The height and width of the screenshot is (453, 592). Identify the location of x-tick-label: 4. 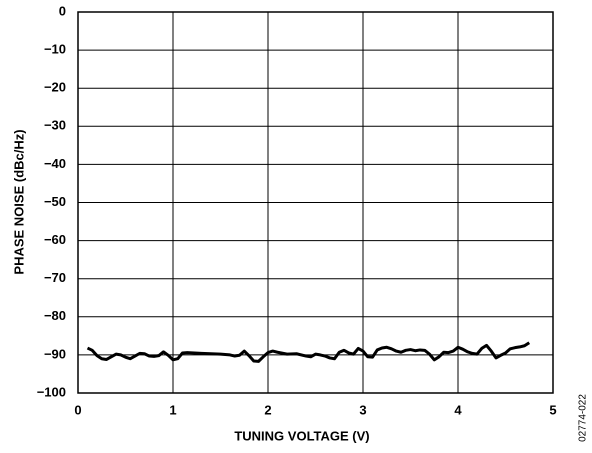
(458, 409).